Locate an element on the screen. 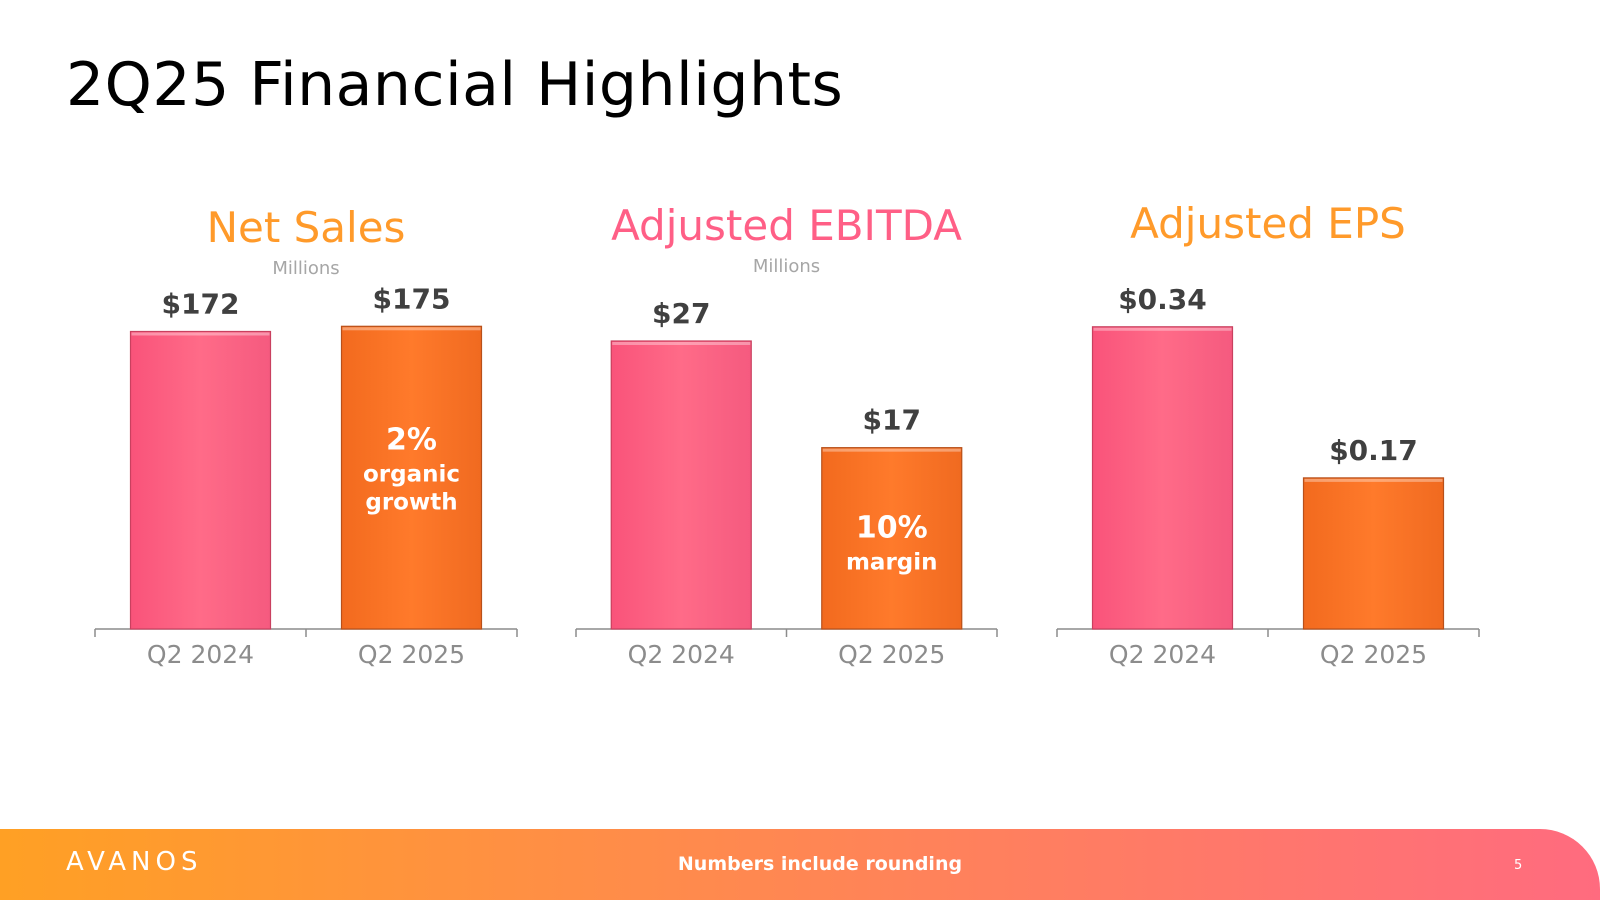 Image resolution: width=1600 pixels, height=900 pixels. adjusted-ebitda-tick-label-q2-2025: Q2 2025 is located at coordinates (891, 654).